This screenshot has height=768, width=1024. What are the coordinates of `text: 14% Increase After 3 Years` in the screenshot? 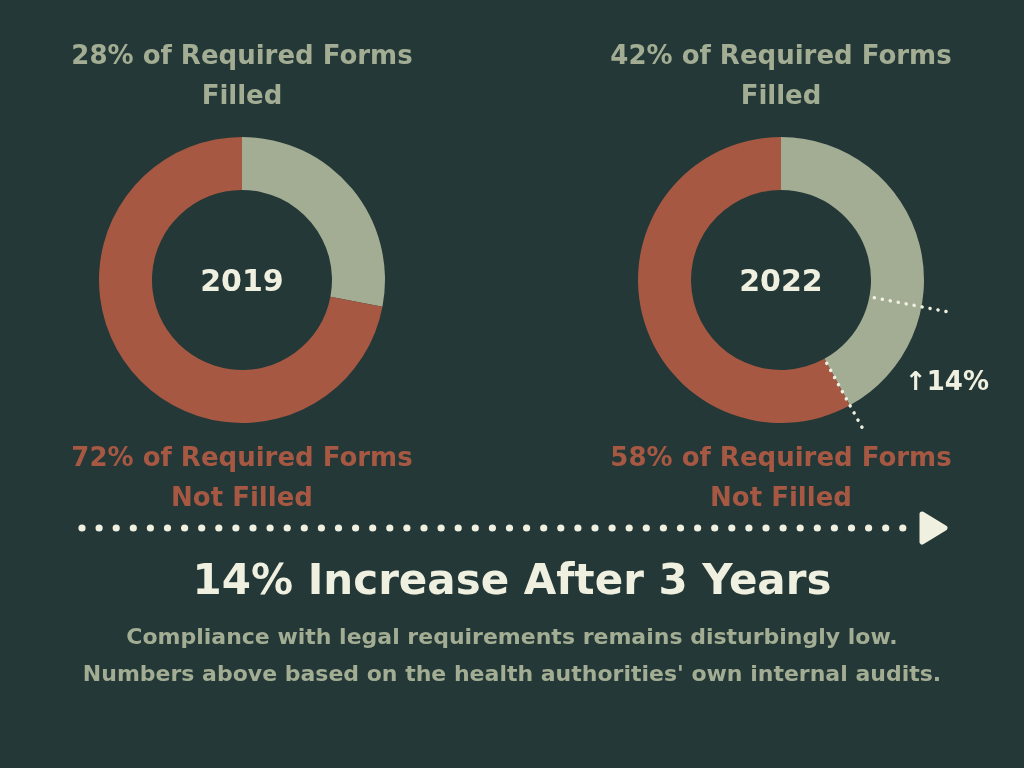 It's located at (512, 579).